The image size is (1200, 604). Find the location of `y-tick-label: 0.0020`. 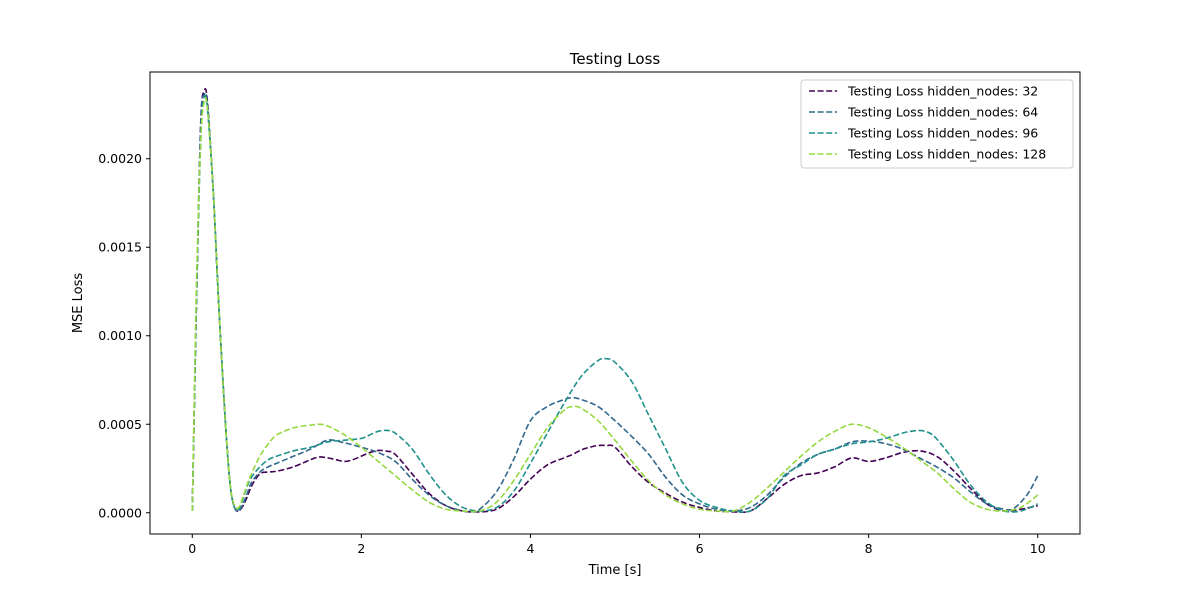

y-tick-label: 0.0020 is located at coordinates (120, 158).